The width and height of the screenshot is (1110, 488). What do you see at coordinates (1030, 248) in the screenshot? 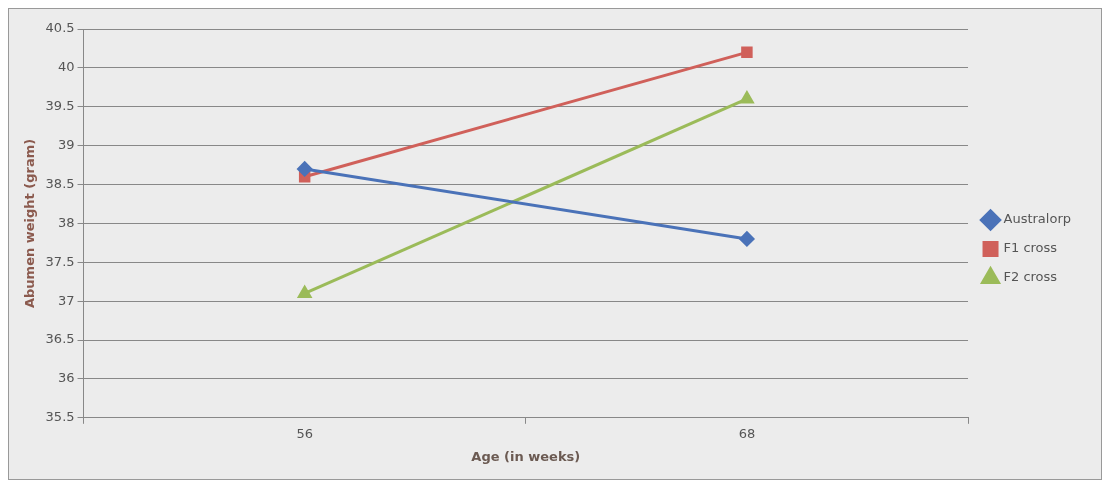
I see `legend-label: F1 cross` at bounding box center [1030, 248].